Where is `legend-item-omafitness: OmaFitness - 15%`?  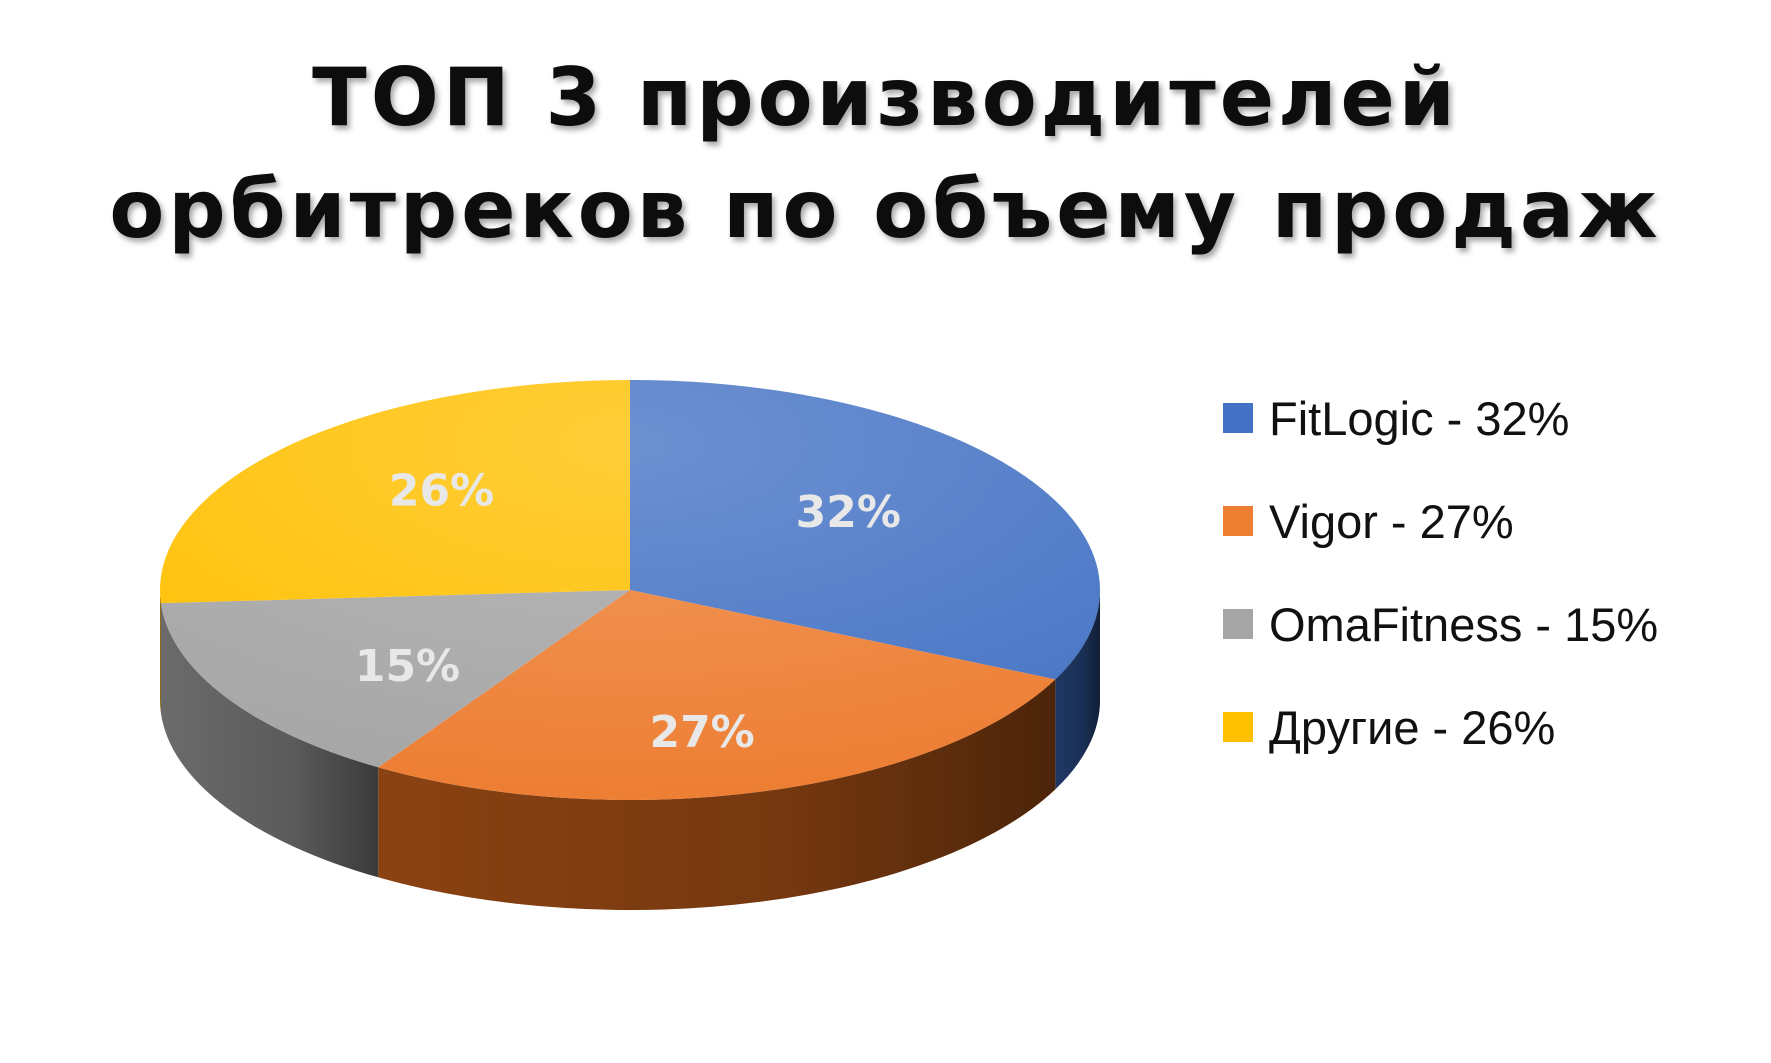
legend-item-omafitness: OmaFitness - 15% is located at coordinates (1440, 624).